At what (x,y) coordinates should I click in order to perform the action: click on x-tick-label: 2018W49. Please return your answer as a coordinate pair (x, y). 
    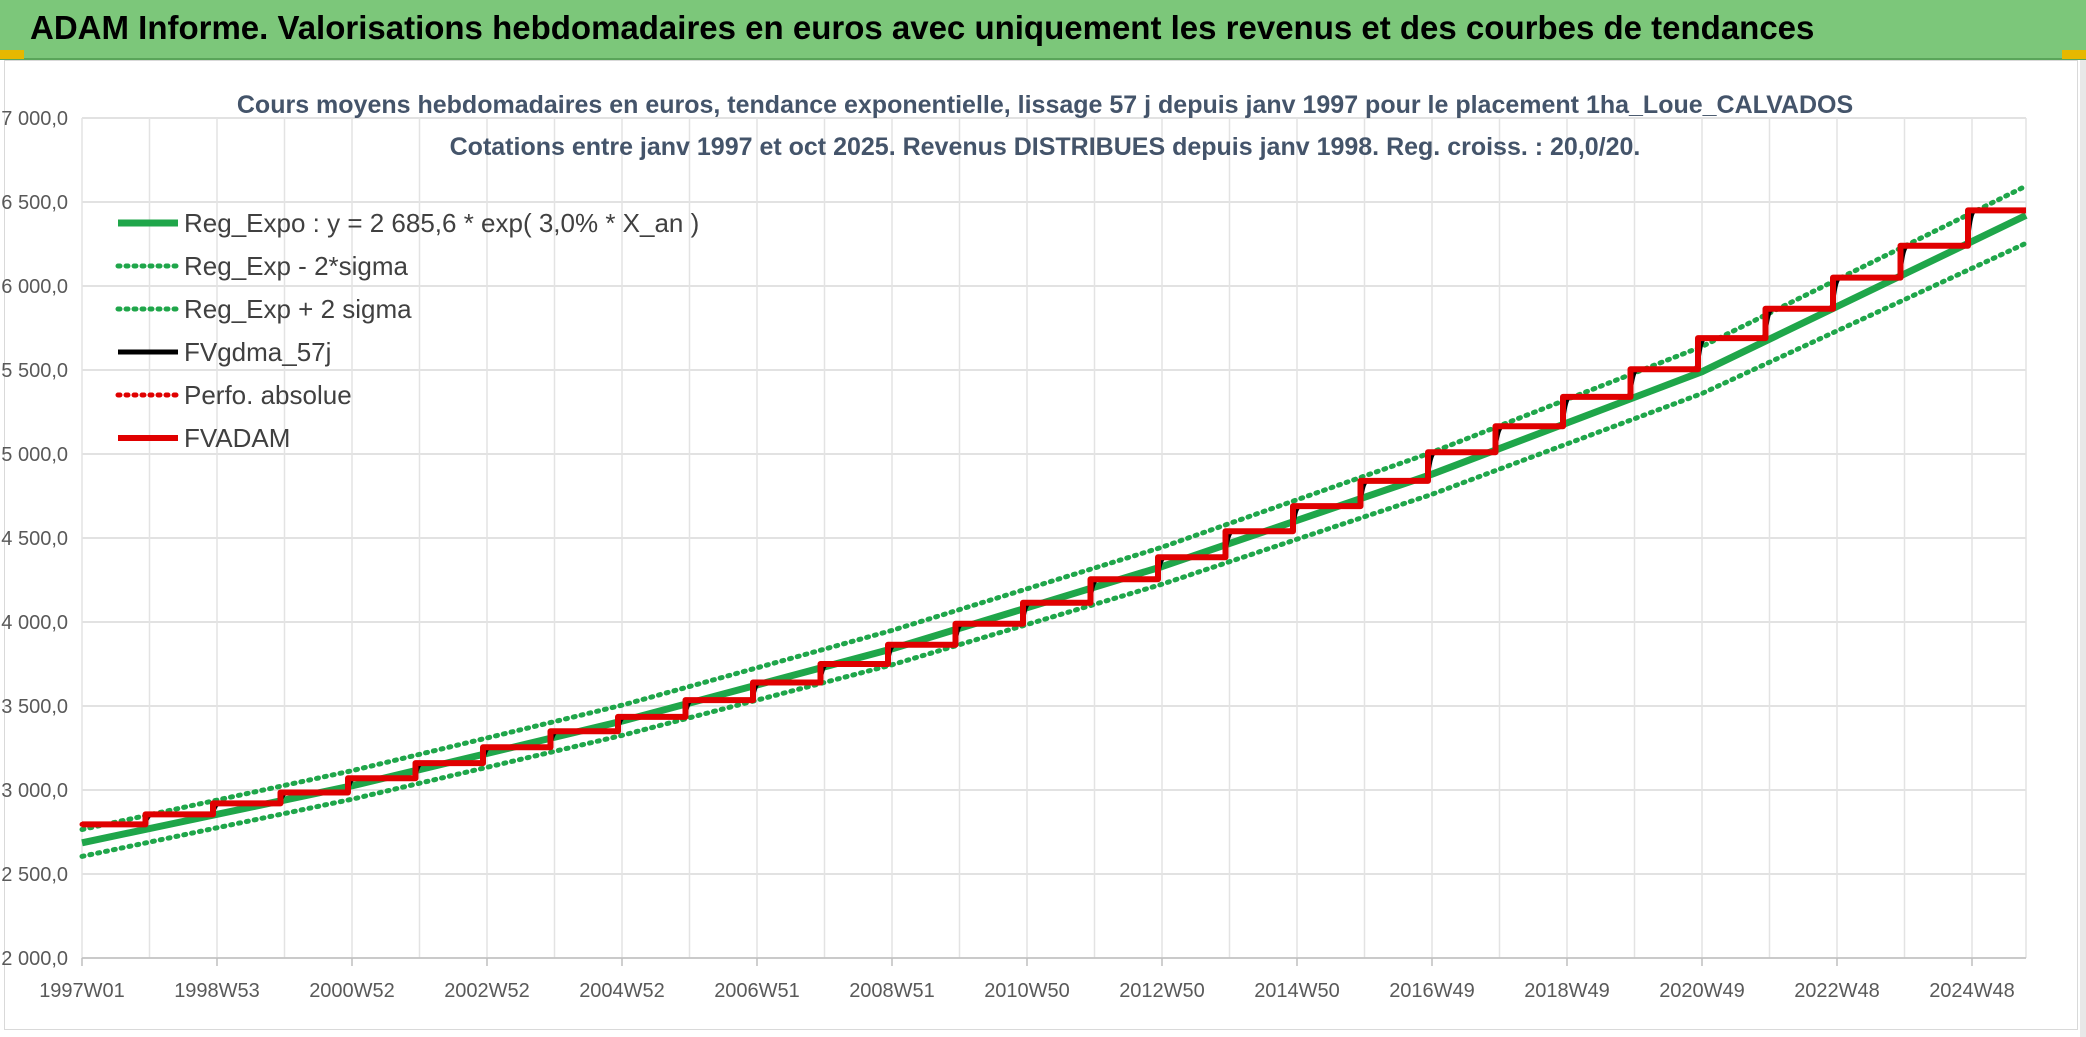
    Looking at the image, I should click on (1567, 991).